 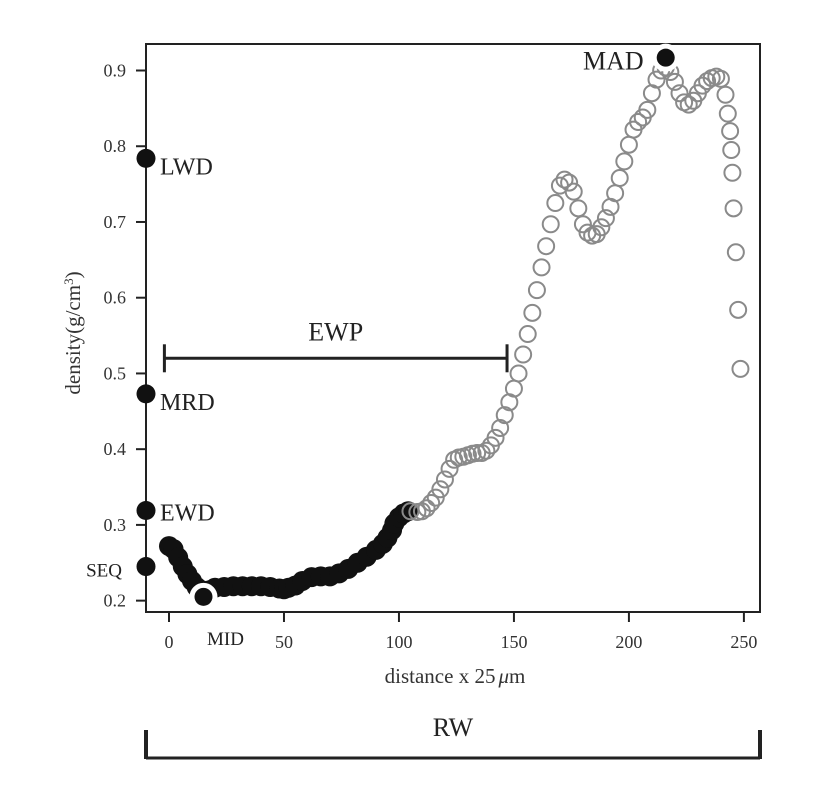 What do you see at coordinates (335, 331) in the screenshot?
I see `ewp-label: EWP` at bounding box center [335, 331].